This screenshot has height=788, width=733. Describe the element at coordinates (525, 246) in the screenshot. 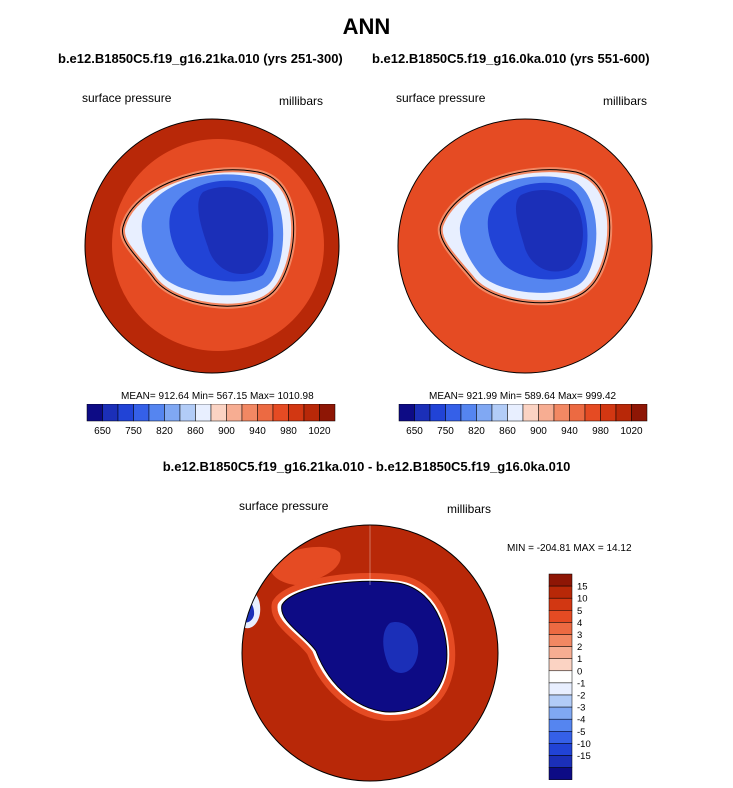

I see `right-polar-map` at that location.